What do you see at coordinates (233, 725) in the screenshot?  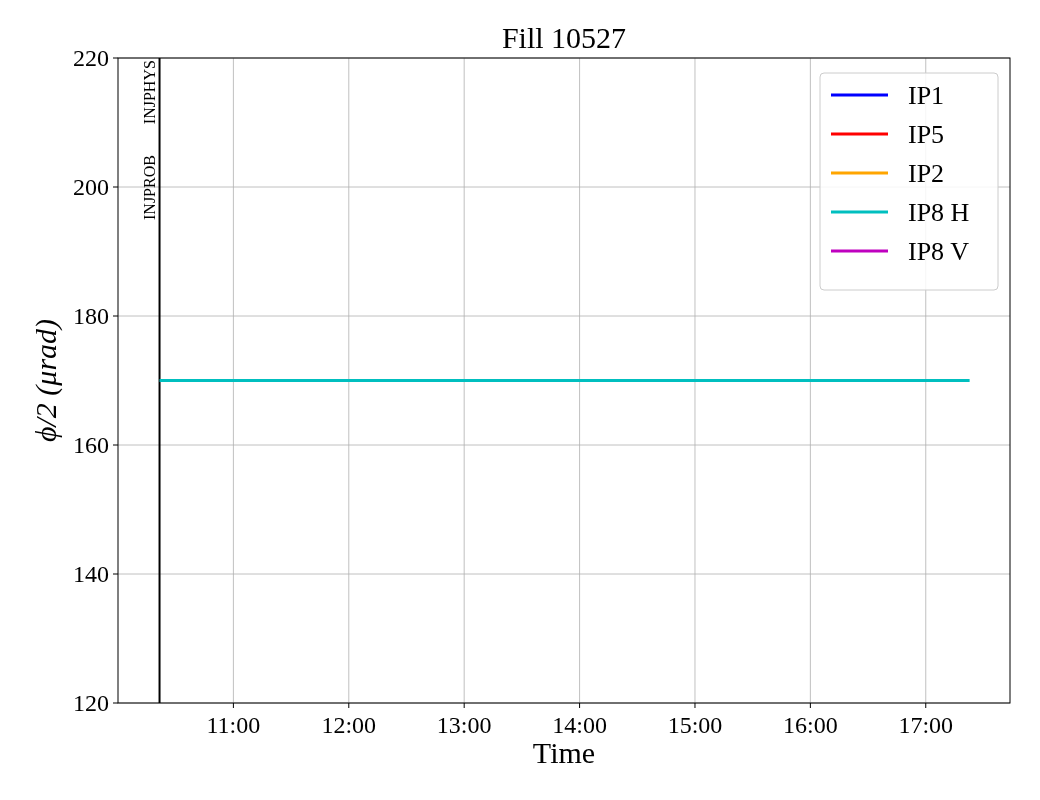 I see `x-tick-label: 11:00` at bounding box center [233, 725].